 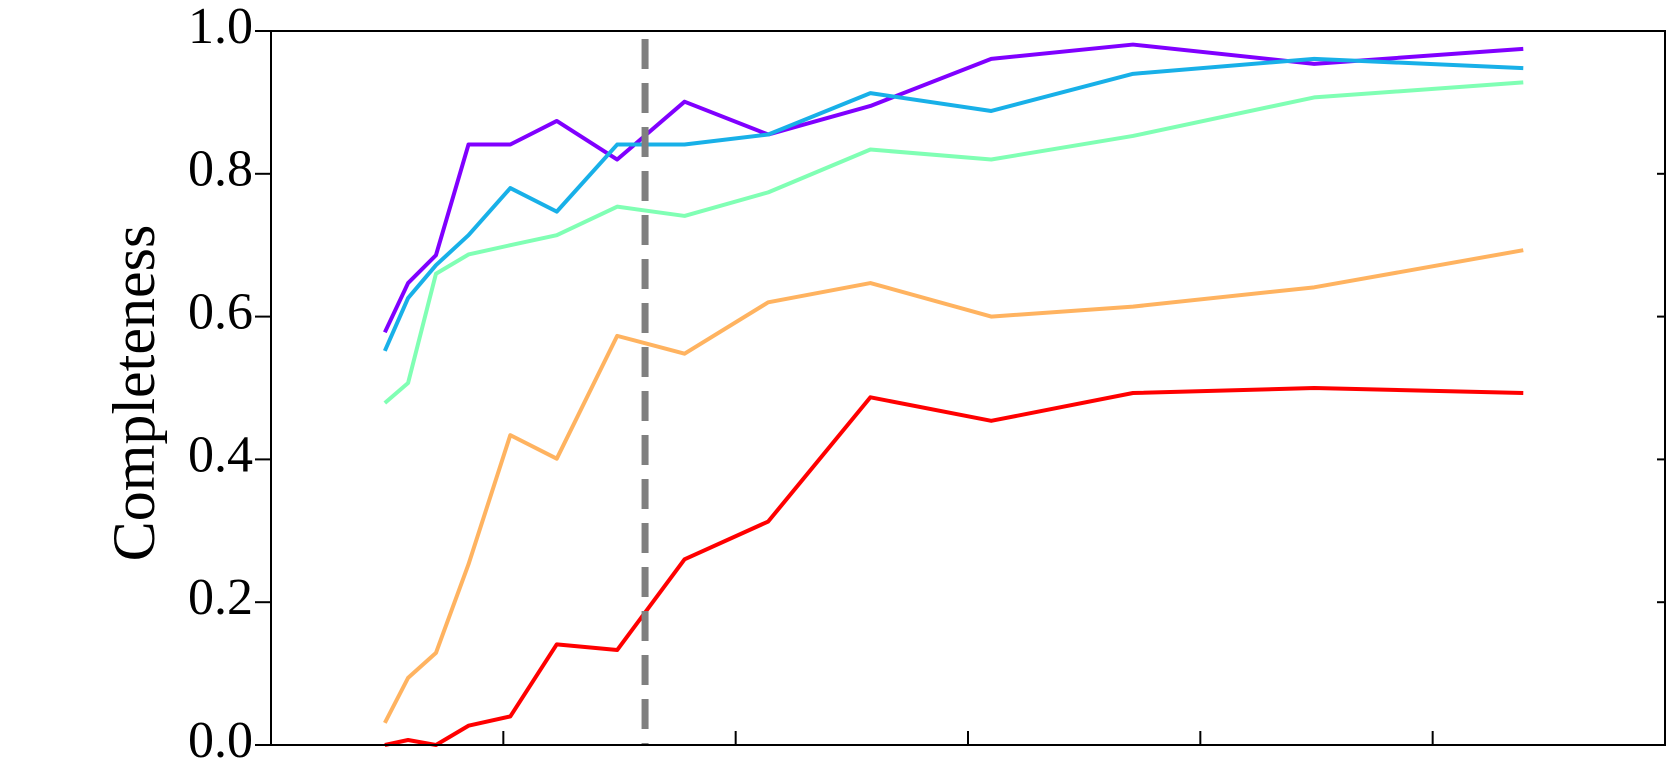 What do you see at coordinates (220, 27) in the screenshot?
I see `y-tick-label: 1.0` at bounding box center [220, 27].